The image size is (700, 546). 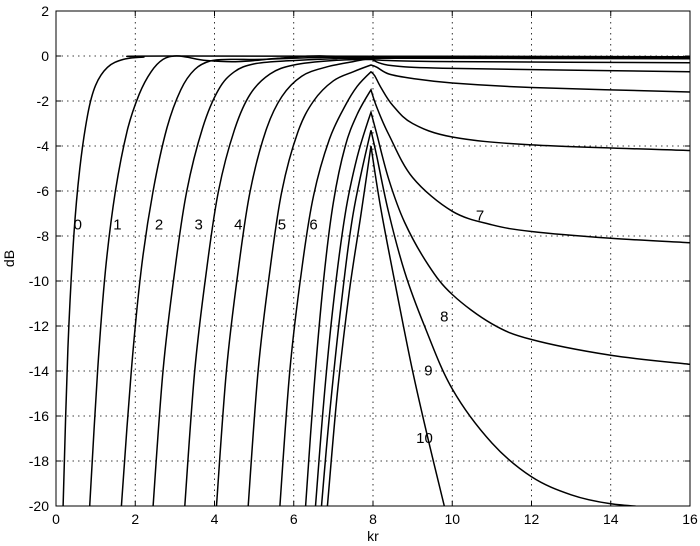 I want to click on curve-label: 9, so click(x=428, y=371).